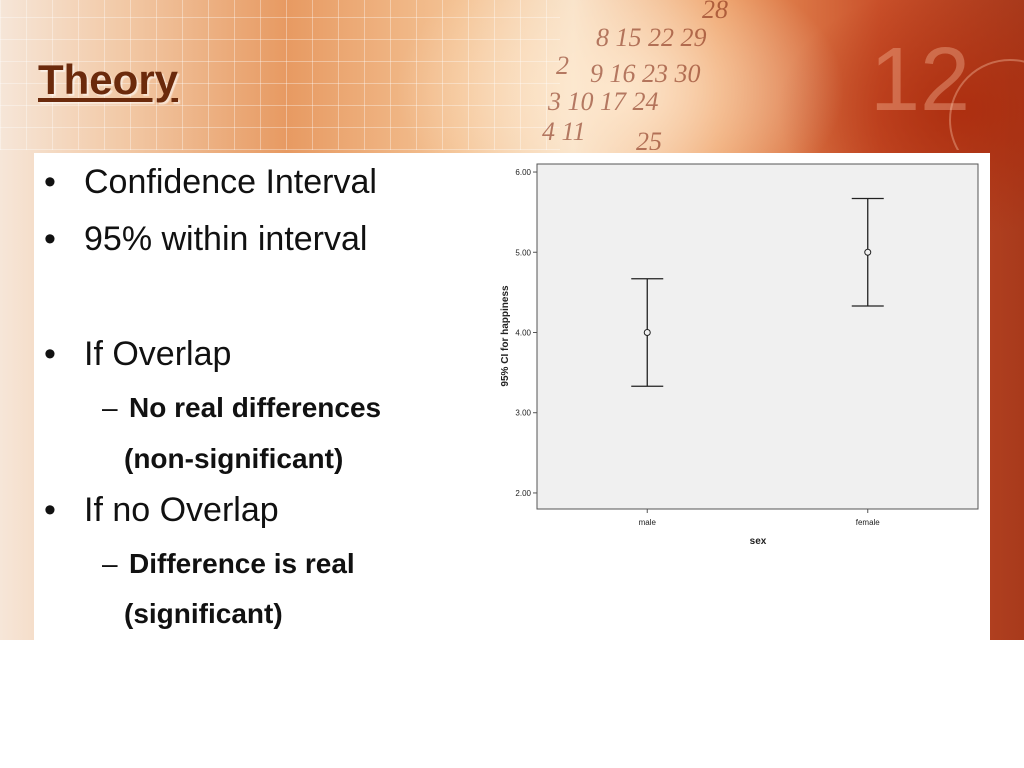 This screenshot has height=768, width=1024. Describe the element at coordinates (230, 182) in the screenshot. I see `bullet-text: Confidence Interval` at that location.